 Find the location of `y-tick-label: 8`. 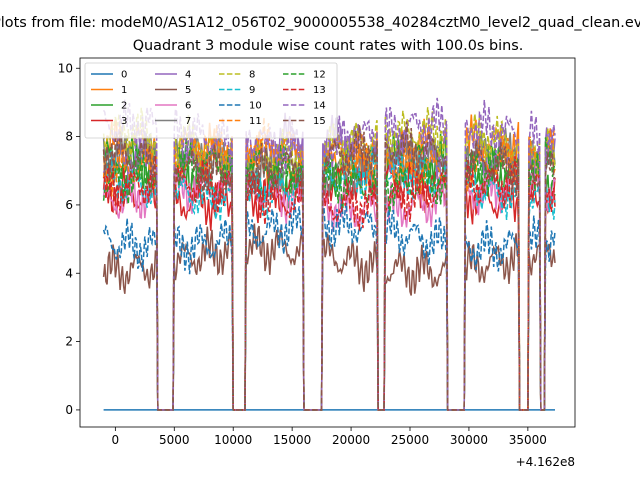

y-tick-label: 8 is located at coordinates (69, 137).